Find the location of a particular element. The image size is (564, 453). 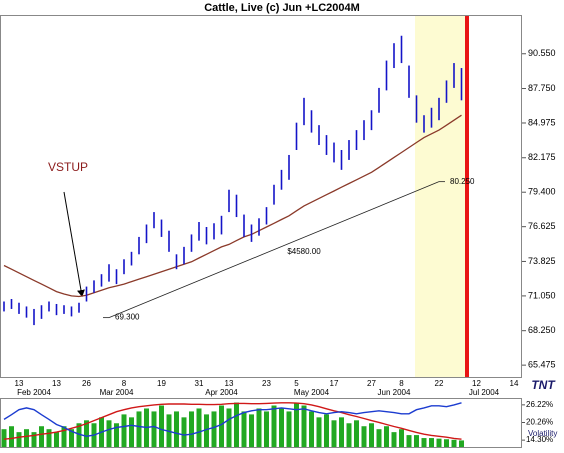

y-tick-label: 82.175 is located at coordinates (542, 157).